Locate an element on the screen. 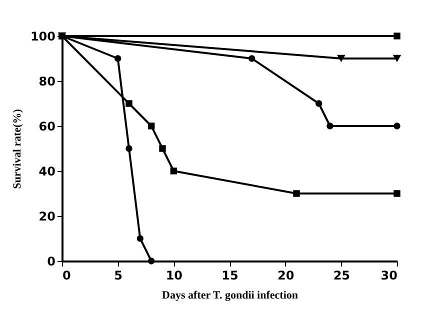 The image size is (443, 328). y-tick-label: 60 is located at coordinates (47, 127).